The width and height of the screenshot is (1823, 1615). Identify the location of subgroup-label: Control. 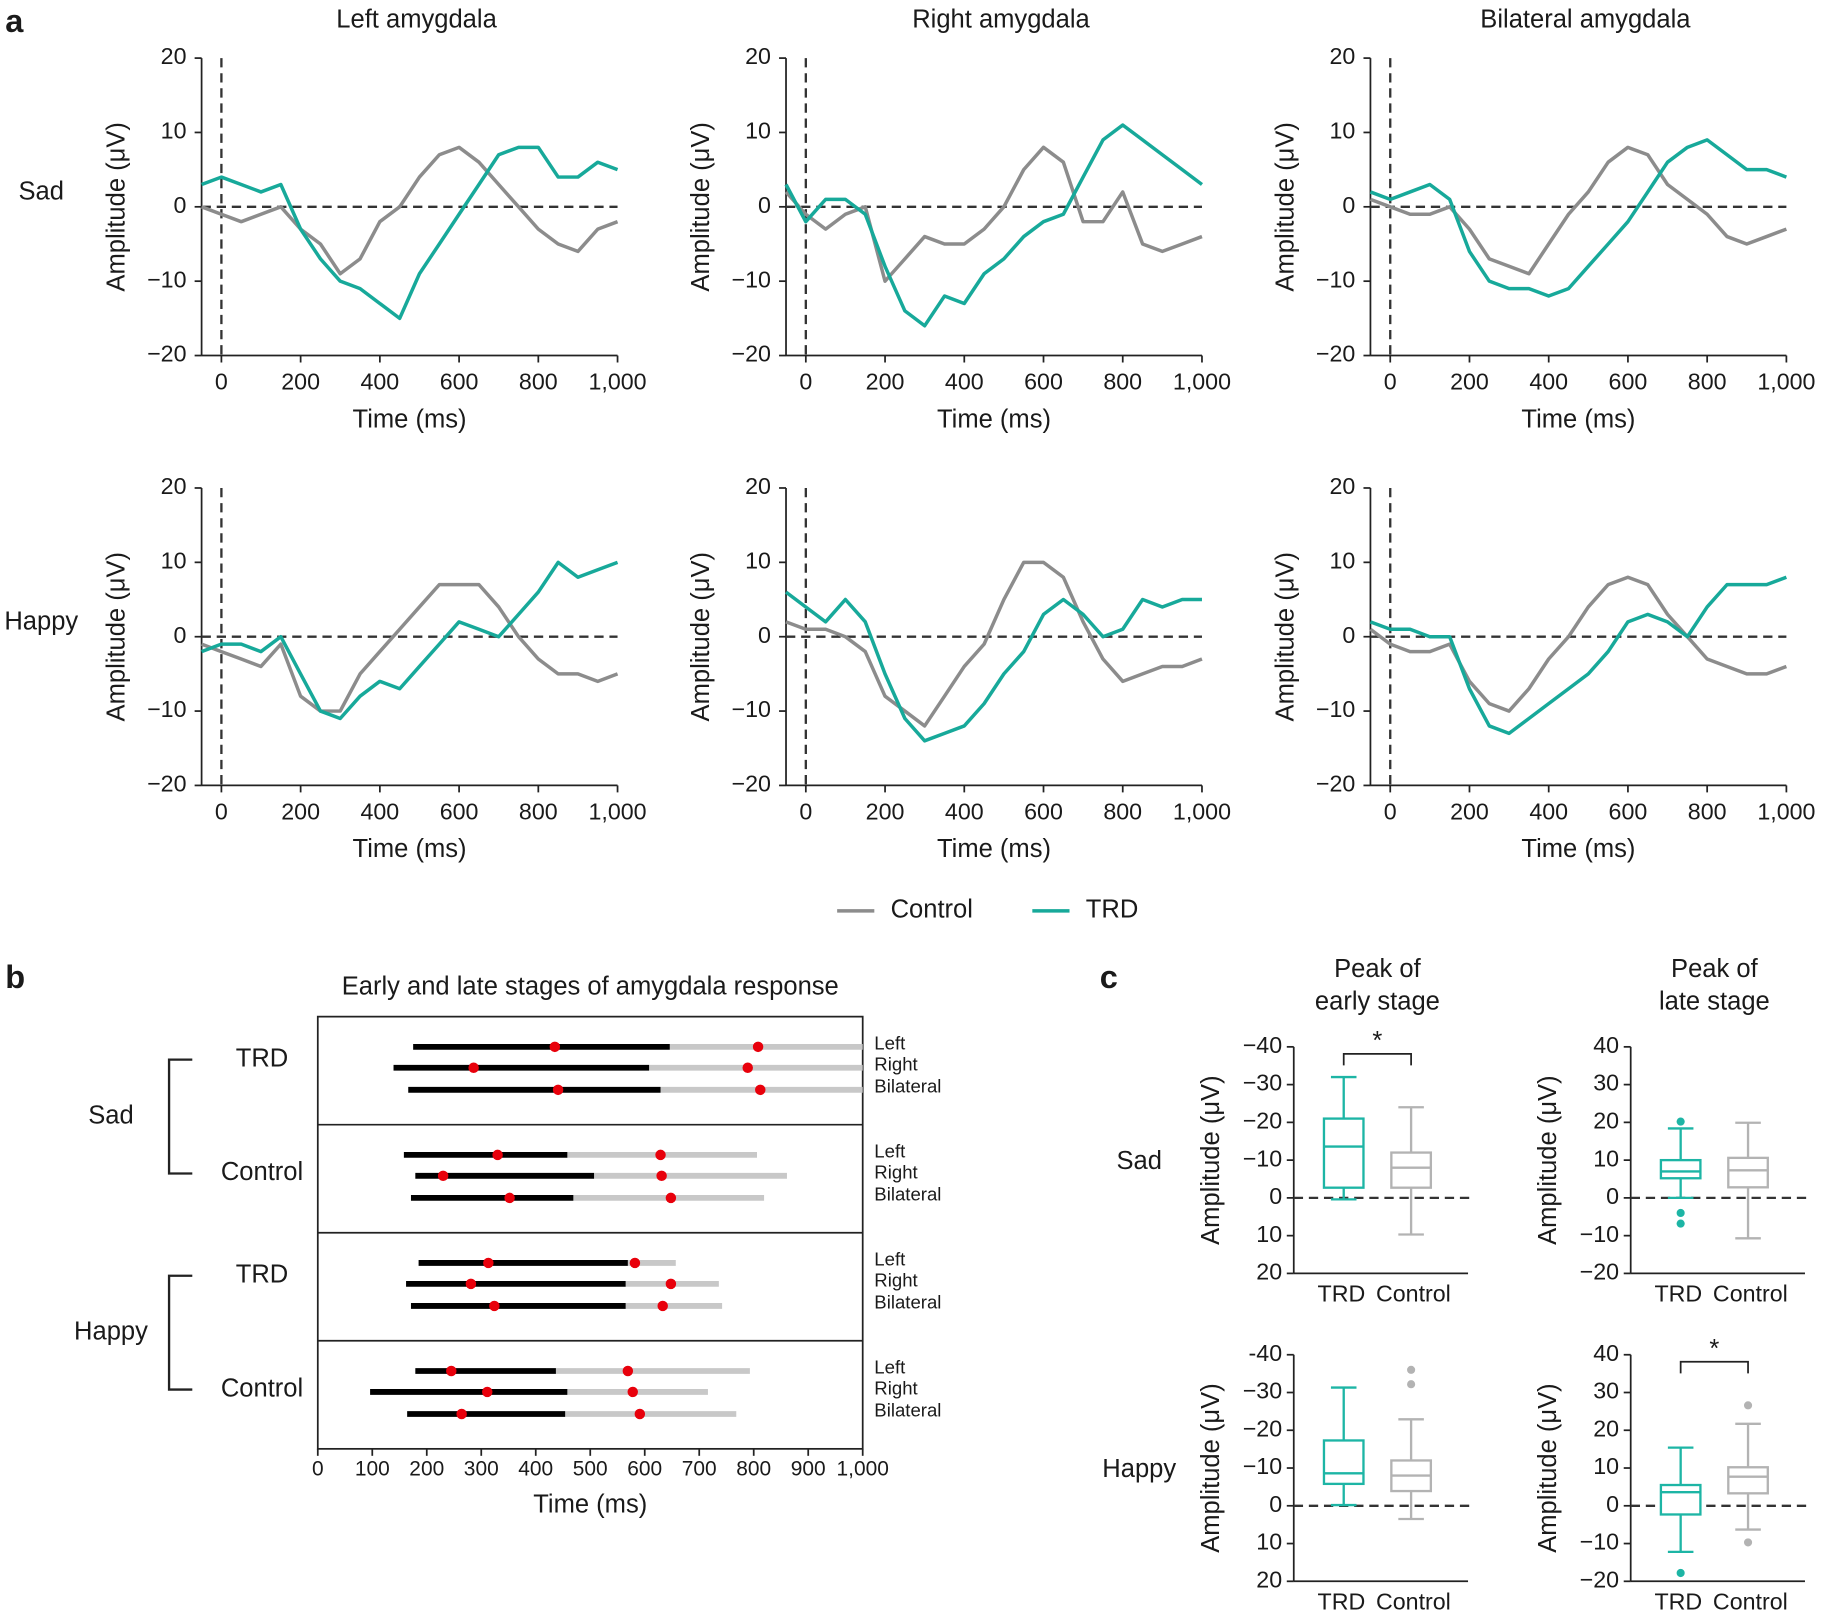
(262, 1172).